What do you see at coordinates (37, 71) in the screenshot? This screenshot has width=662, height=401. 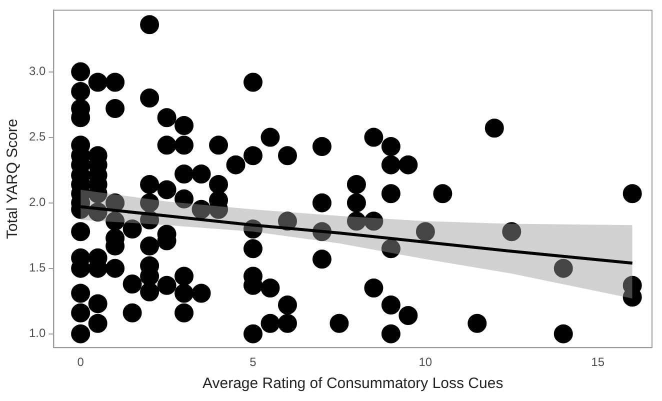 I see `y-tick-label: 3.0` at bounding box center [37, 71].